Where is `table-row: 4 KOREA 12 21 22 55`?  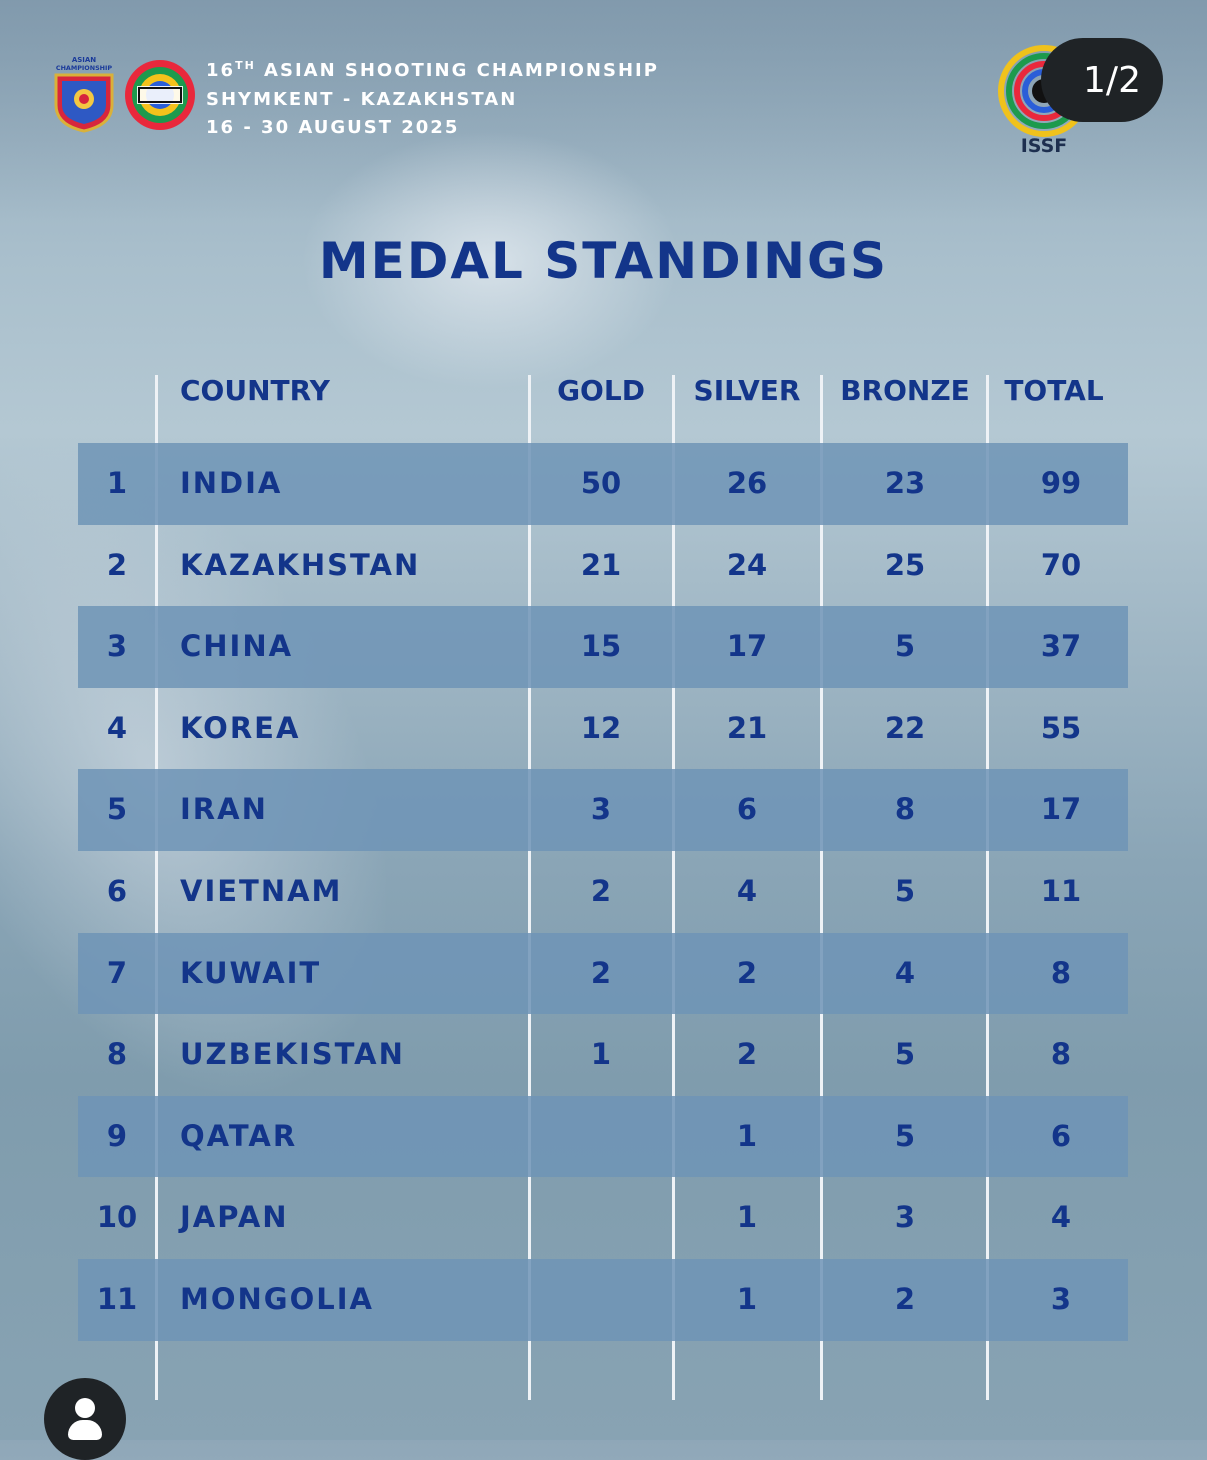
table-row: 4 KOREA 12 21 22 55 is located at coordinates (603, 729).